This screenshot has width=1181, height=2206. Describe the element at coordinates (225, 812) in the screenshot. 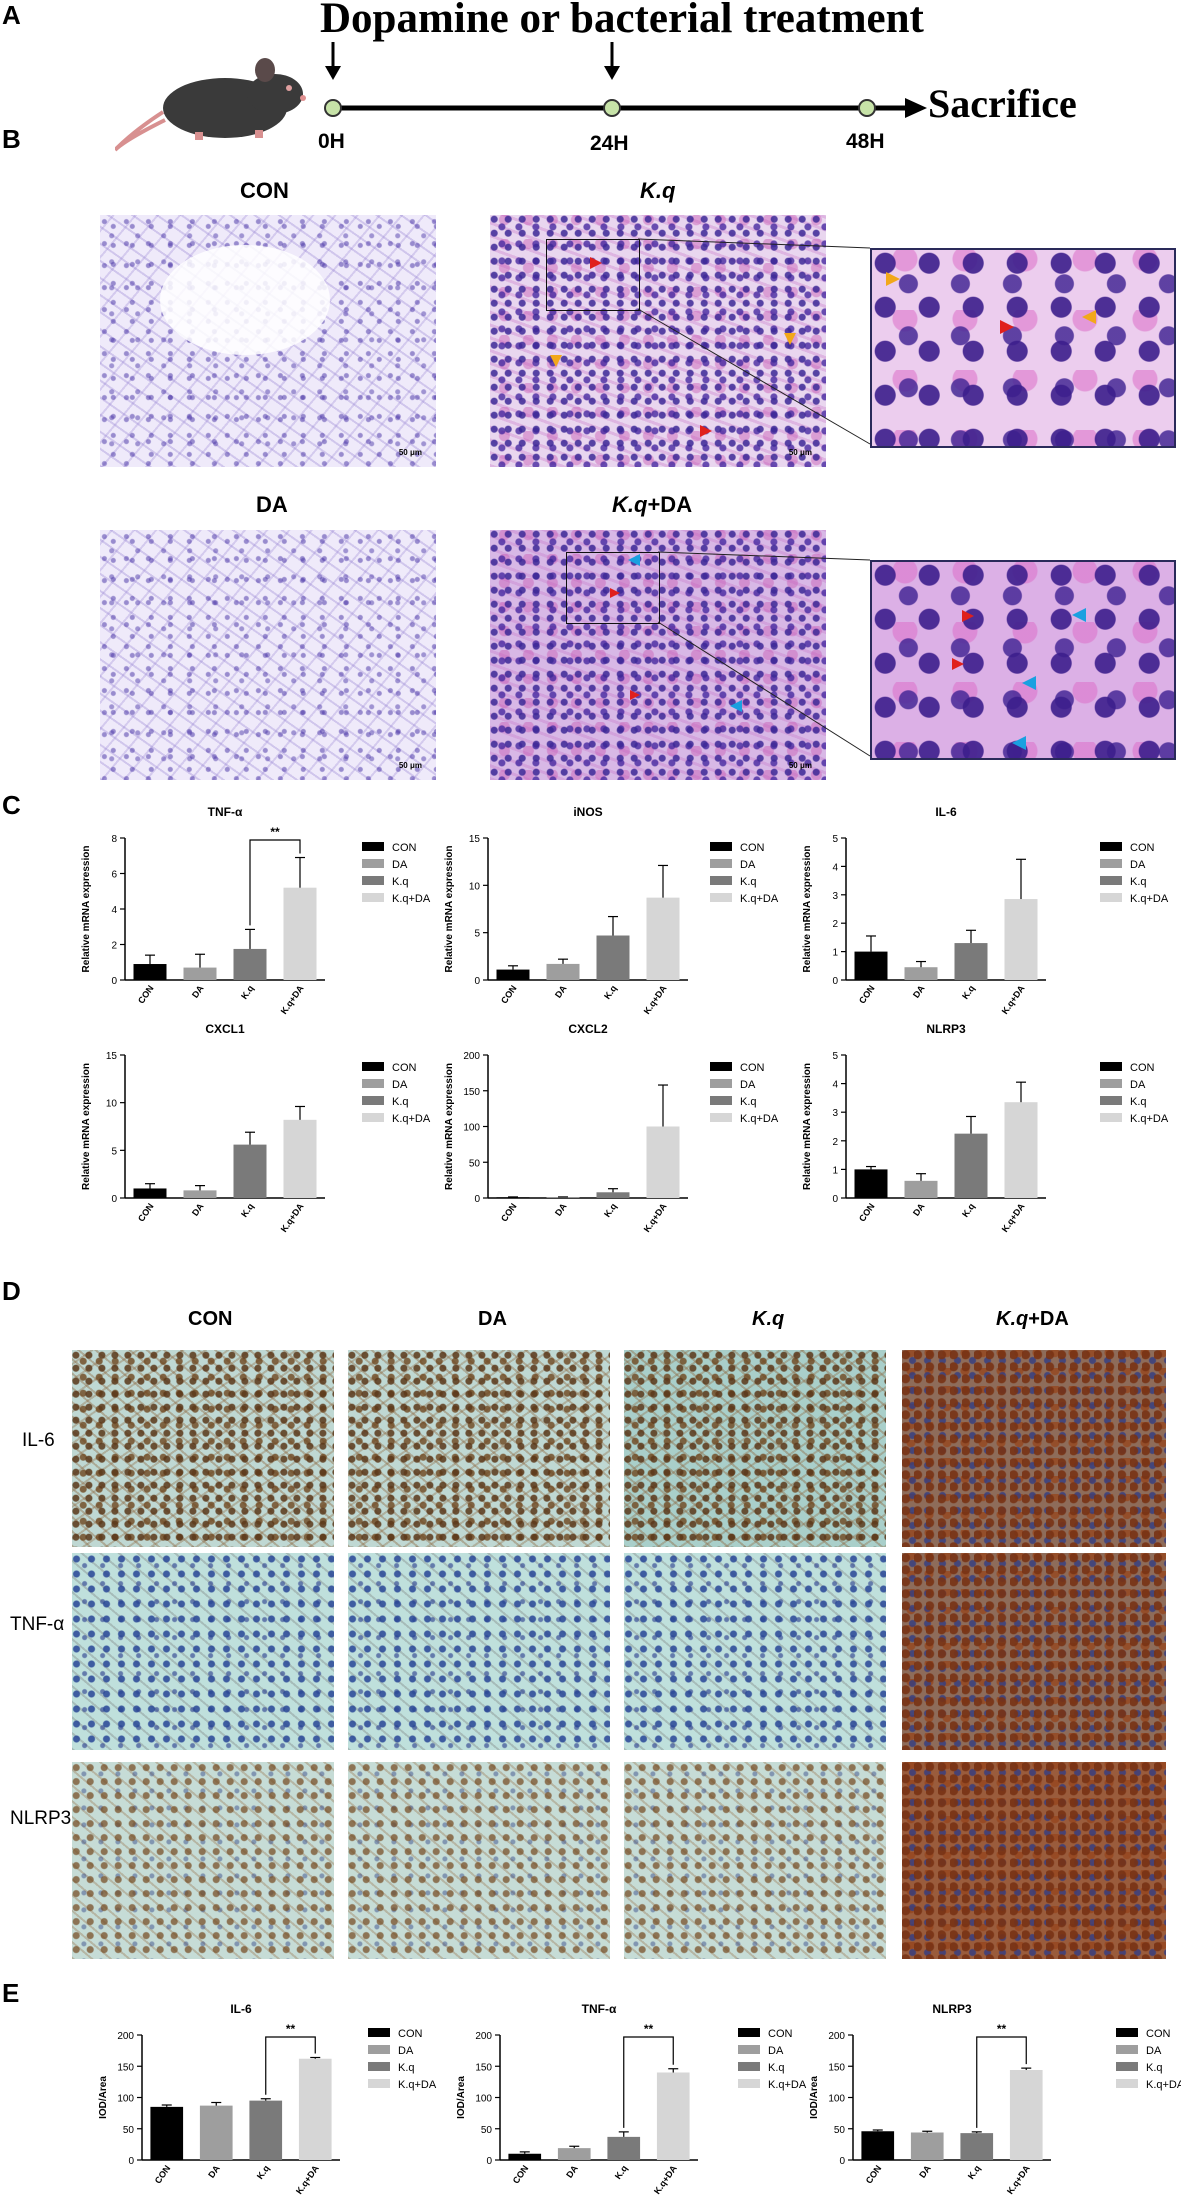

I see `chart-title: TNF-α` at that location.